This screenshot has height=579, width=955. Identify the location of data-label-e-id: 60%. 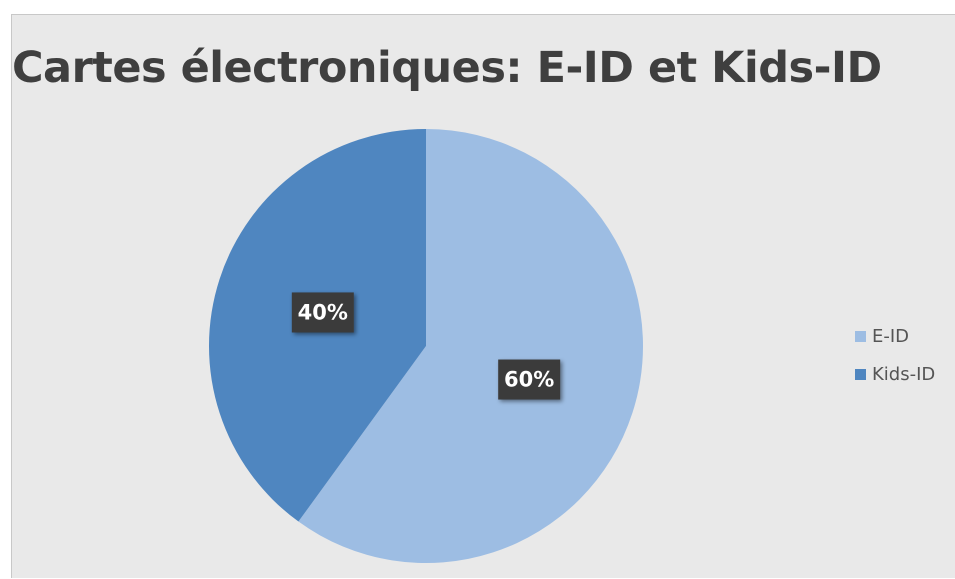
(529, 379).